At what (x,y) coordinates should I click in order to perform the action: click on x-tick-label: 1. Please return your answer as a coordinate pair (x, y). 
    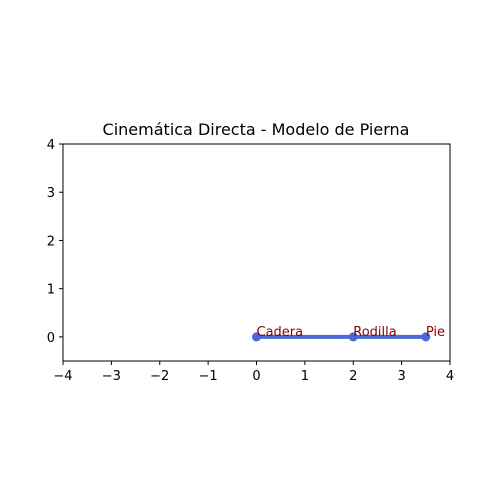
    Looking at the image, I should click on (305, 376).